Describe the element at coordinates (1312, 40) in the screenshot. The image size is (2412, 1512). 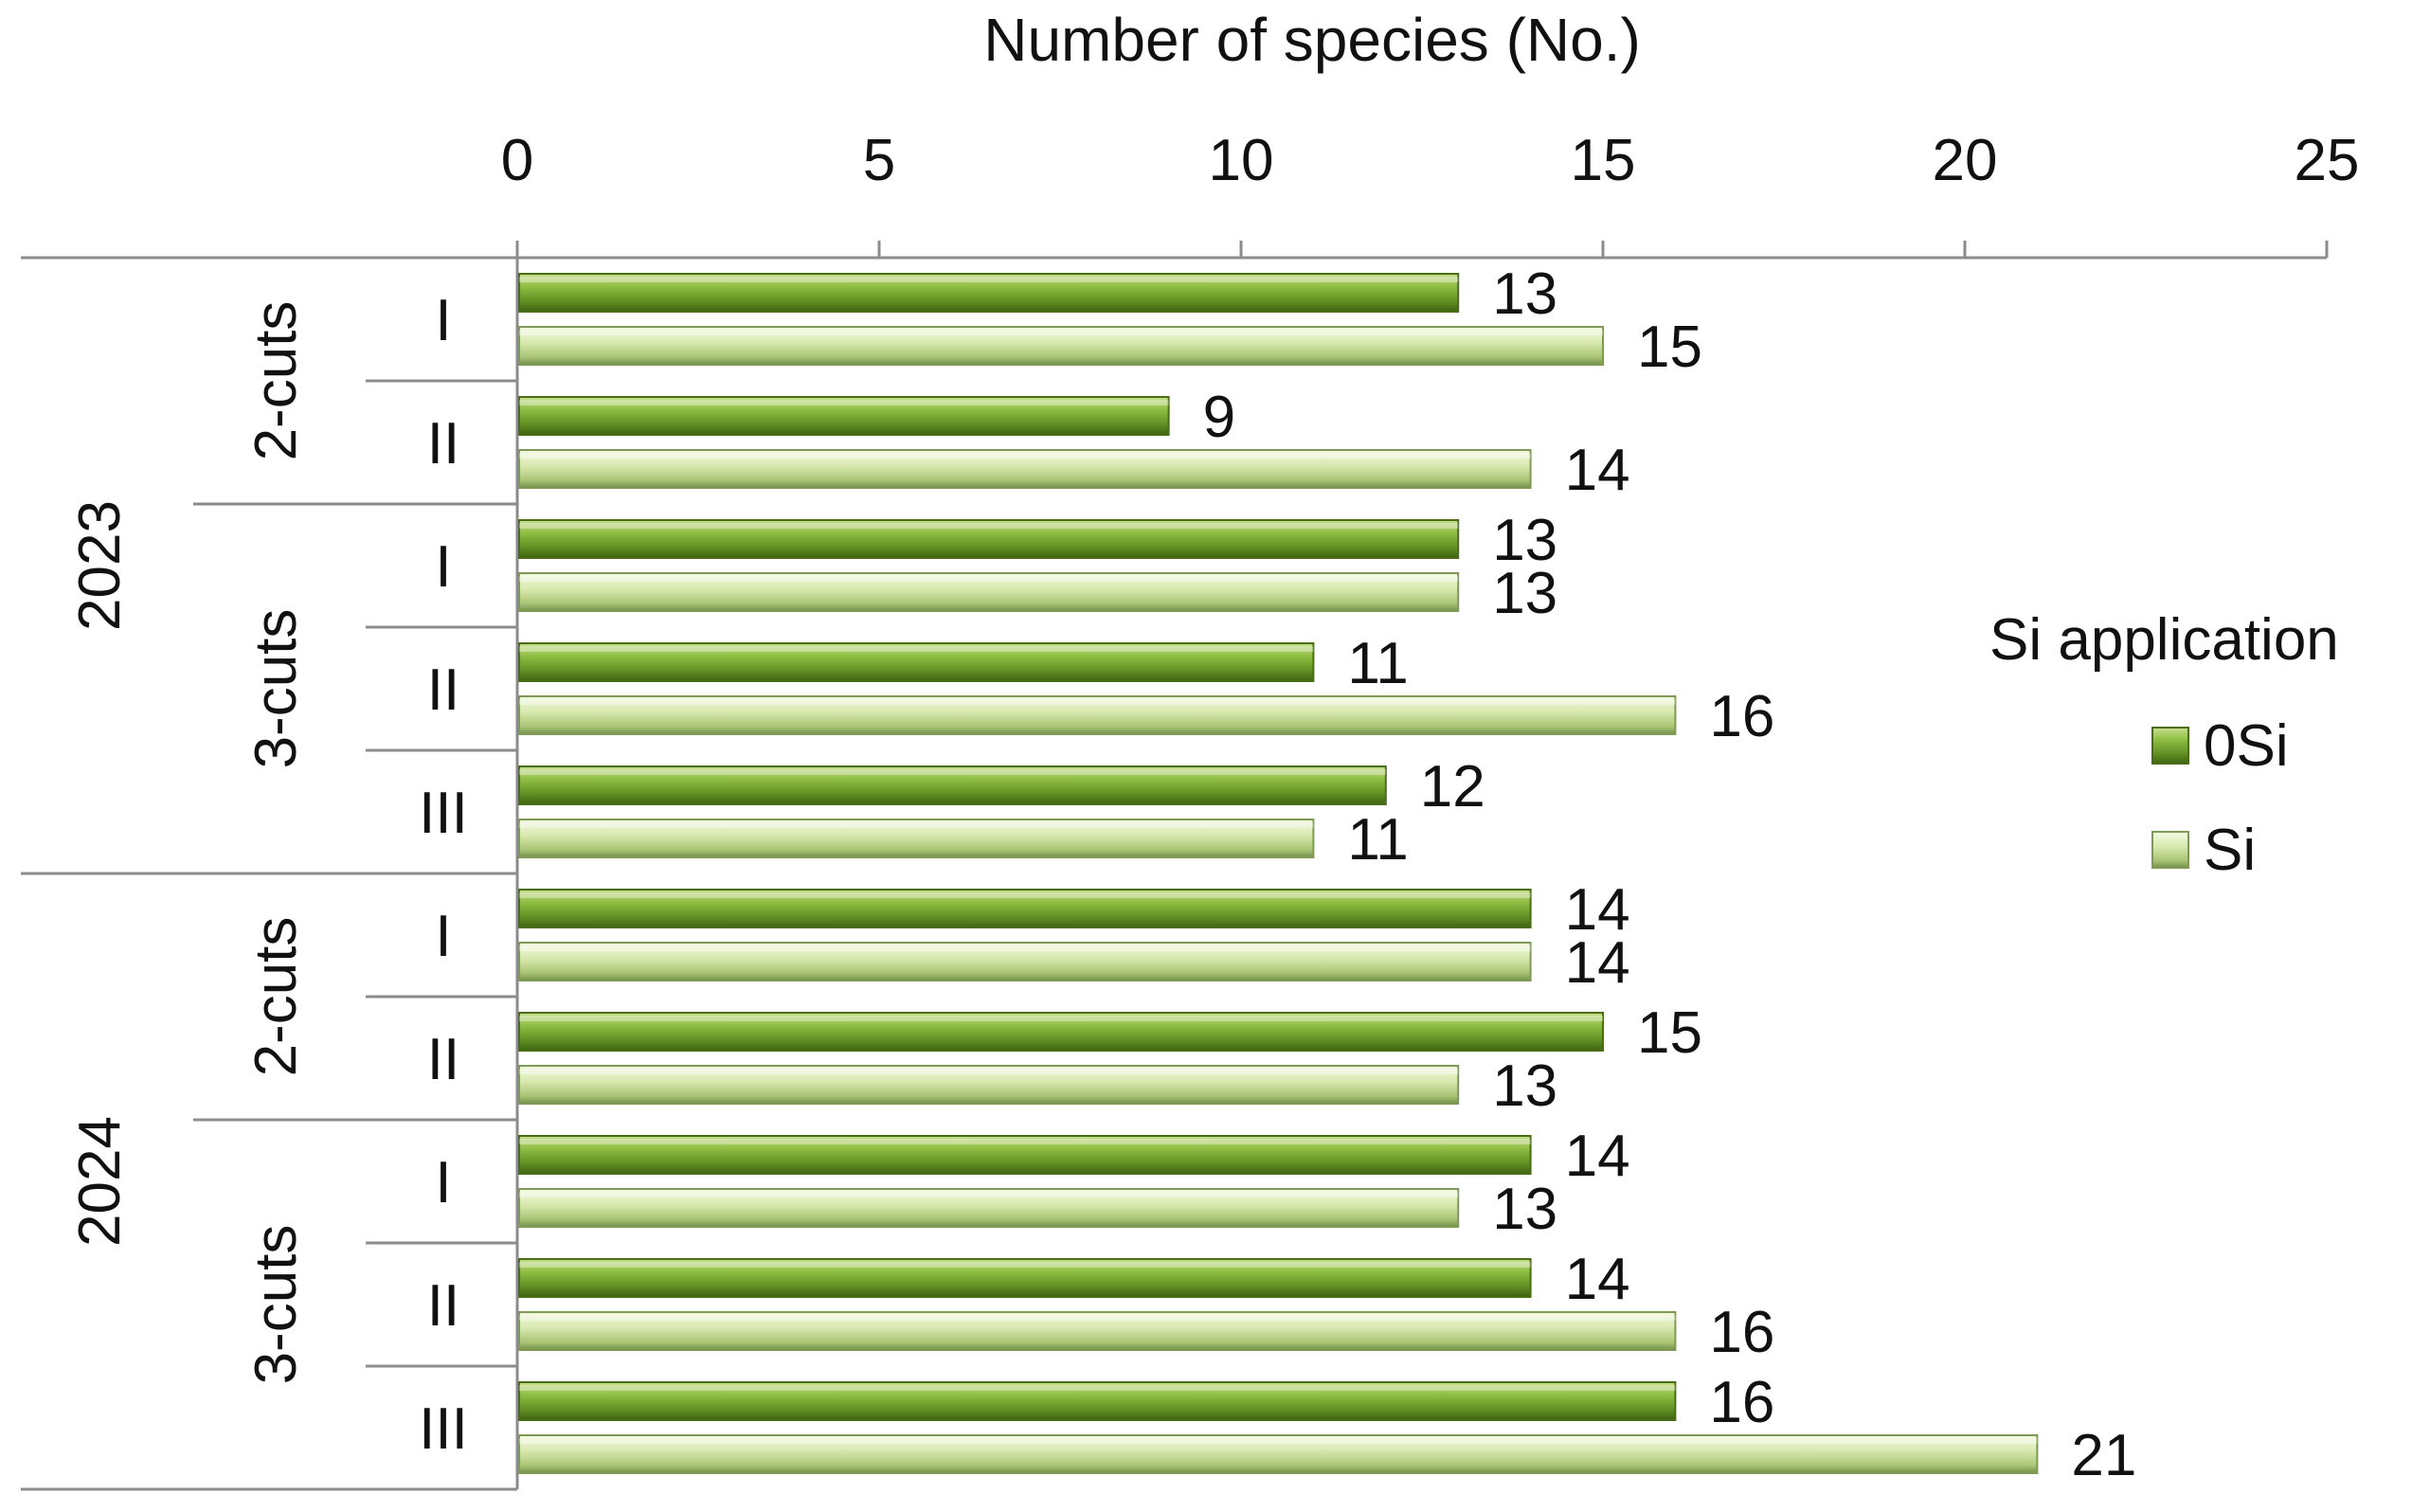
I see `x-axis-title: Number of species (No.)` at that location.